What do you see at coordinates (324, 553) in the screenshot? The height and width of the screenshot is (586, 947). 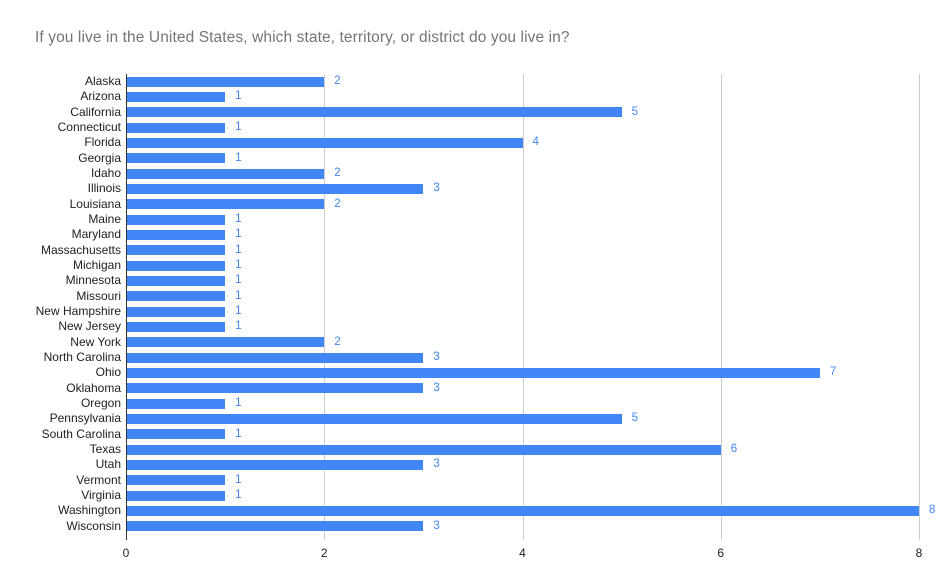 I see `x-tick-label: 2` at bounding box center [324, 553].